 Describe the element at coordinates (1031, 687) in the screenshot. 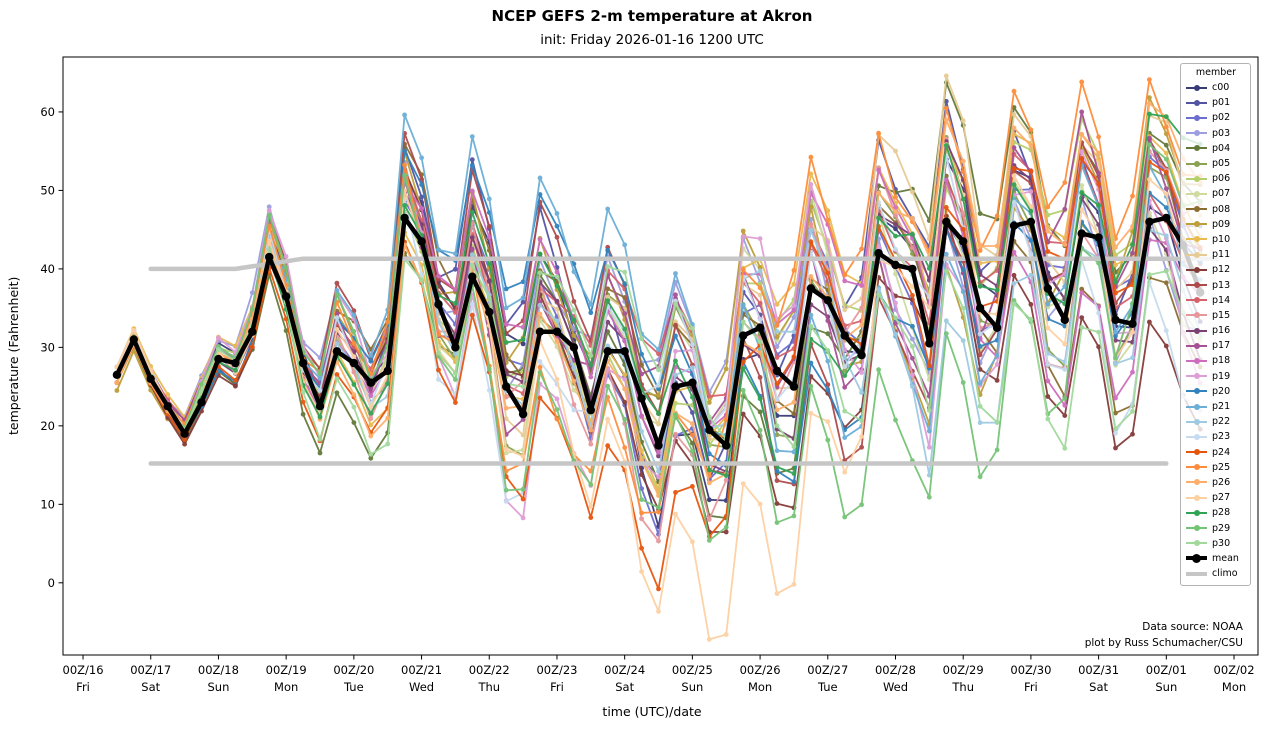

I see `x-tick-label-day: Fri` at that location.